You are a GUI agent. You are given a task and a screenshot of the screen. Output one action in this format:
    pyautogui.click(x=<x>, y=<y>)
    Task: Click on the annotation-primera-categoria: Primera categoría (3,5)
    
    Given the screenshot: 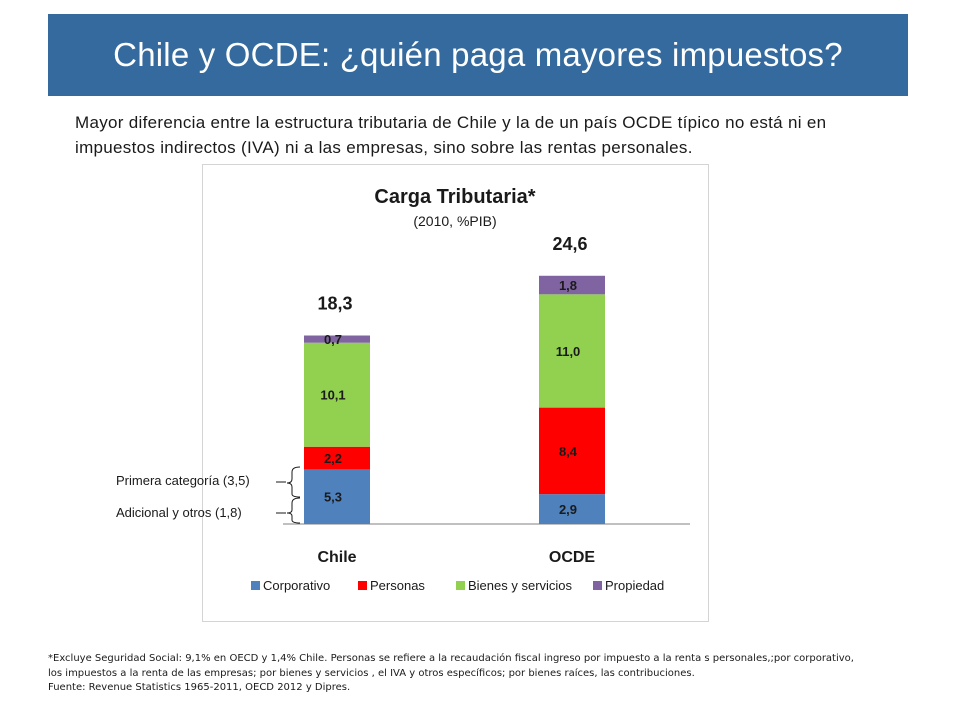 What is the action you would take?
    pyautogui.click(x=183, y=480)
    